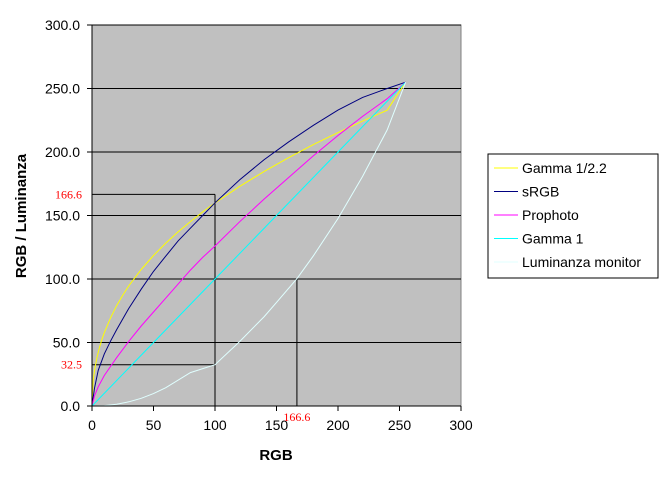 The image size is (663, 477). What do you see at coordinates (400, 425) in the screenshot?
I see `x-tick-label-5: 250` at bounding box center [400, 425].